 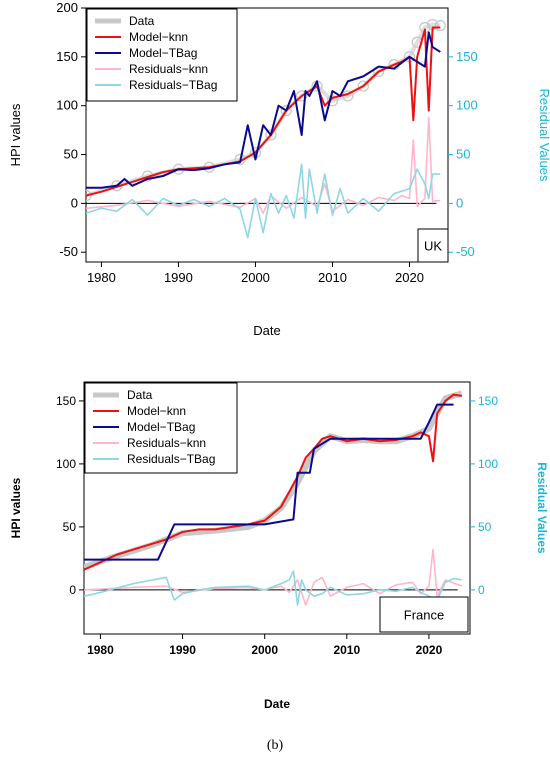 I want to click on region-label: France, so click(x=424, y=615).